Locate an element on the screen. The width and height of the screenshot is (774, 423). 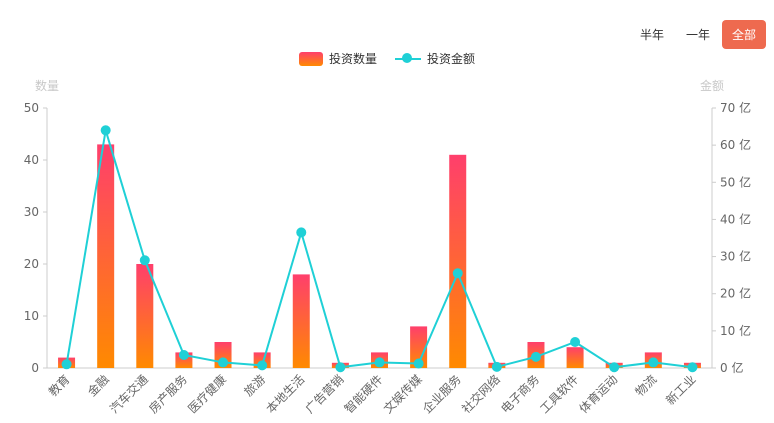
x-tick-label: 金融 is located at coordinates (98, 386).